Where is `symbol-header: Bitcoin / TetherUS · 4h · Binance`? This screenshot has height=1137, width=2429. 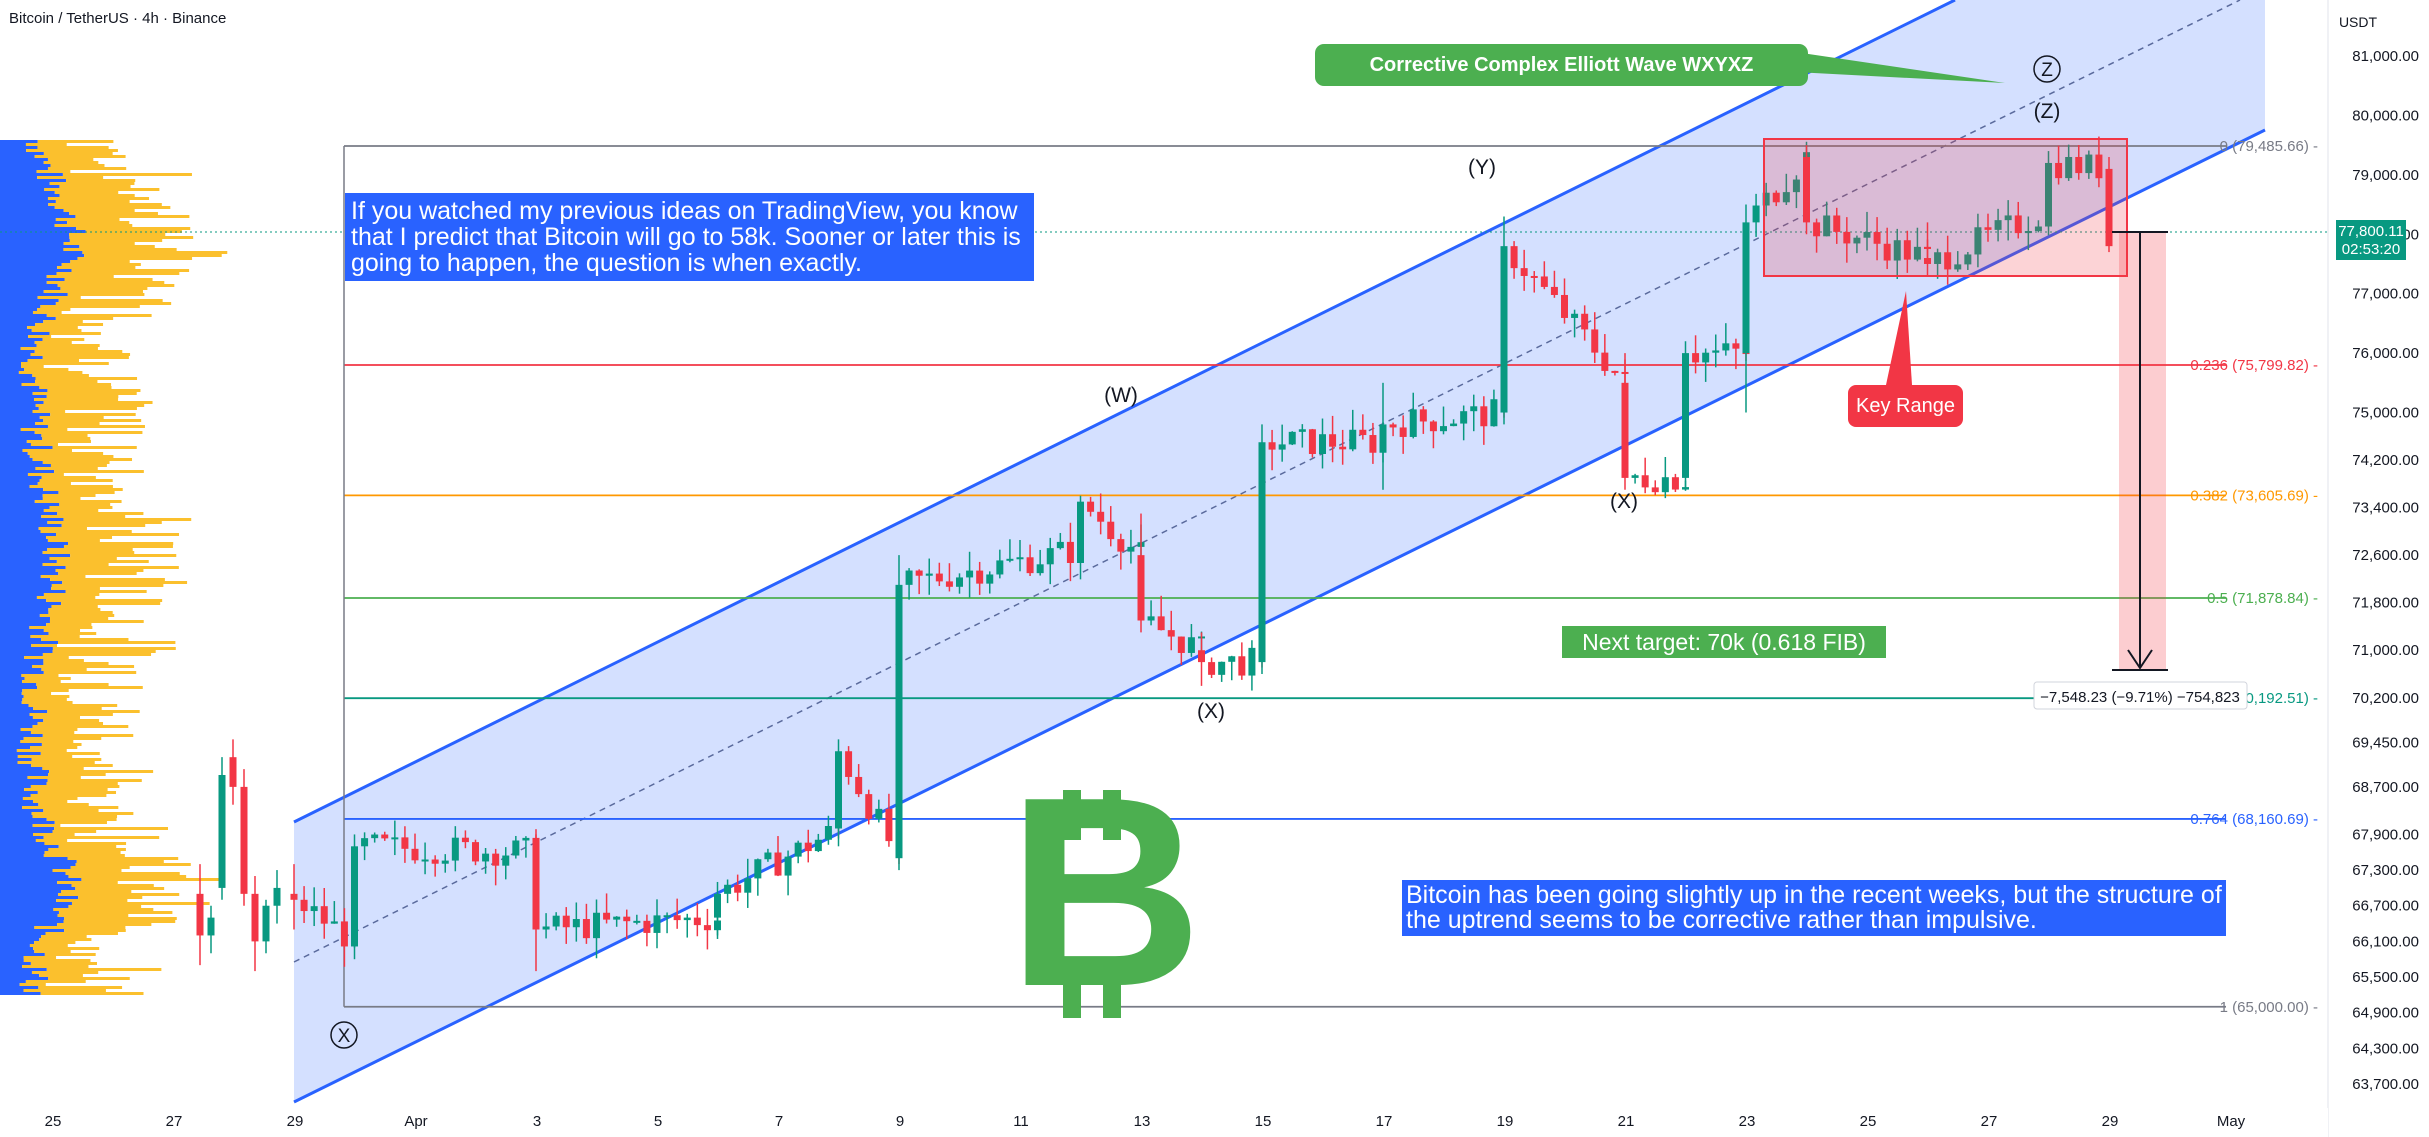
symbol-header: Bitcoin / TetherUS · 4h · Binance is located at coordinates (118, 18).